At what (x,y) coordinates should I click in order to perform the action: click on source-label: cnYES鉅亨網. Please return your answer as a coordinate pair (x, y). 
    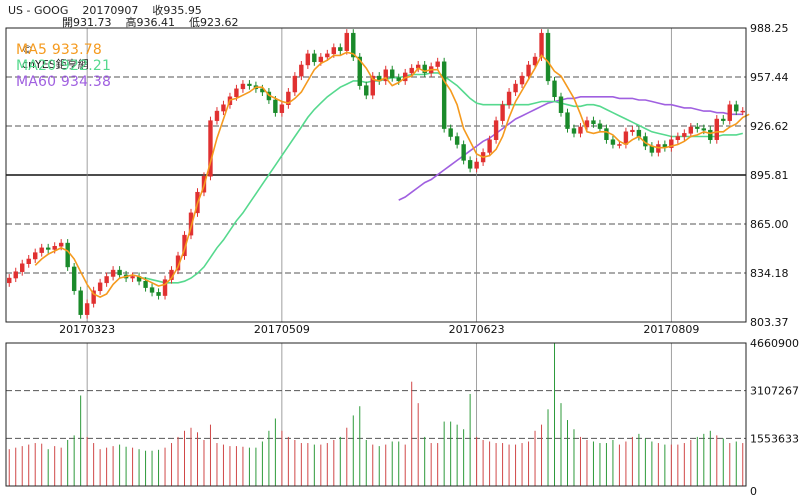
    Looking at the image, I should click on (55, 64).